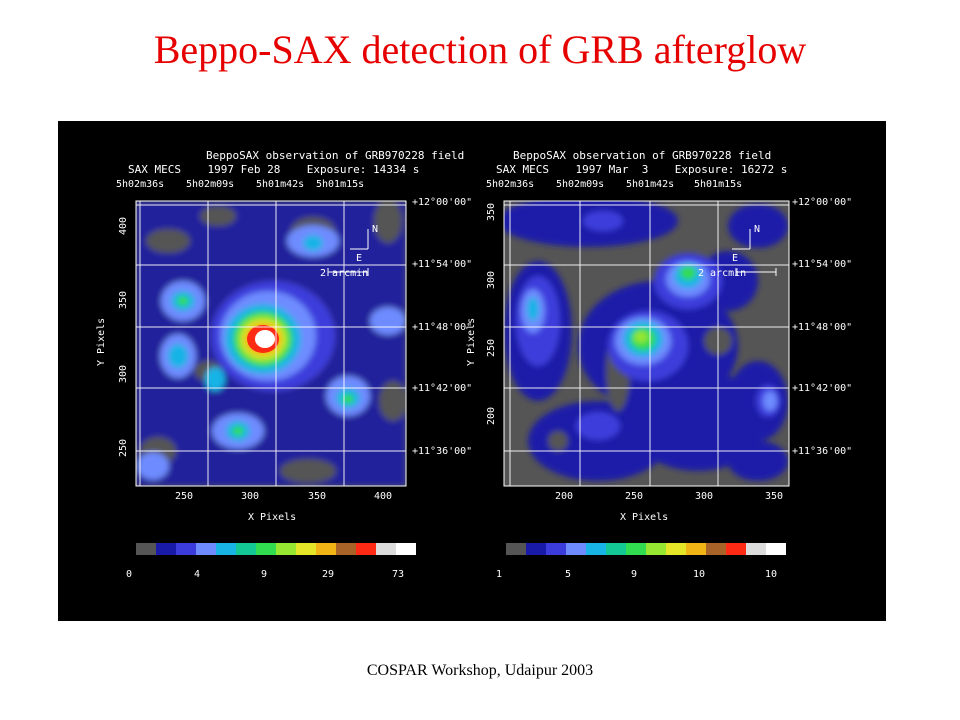  Describe the element at coordinates (774, 496) in the screenshot. I see `right-x-tick: 350` at that location.